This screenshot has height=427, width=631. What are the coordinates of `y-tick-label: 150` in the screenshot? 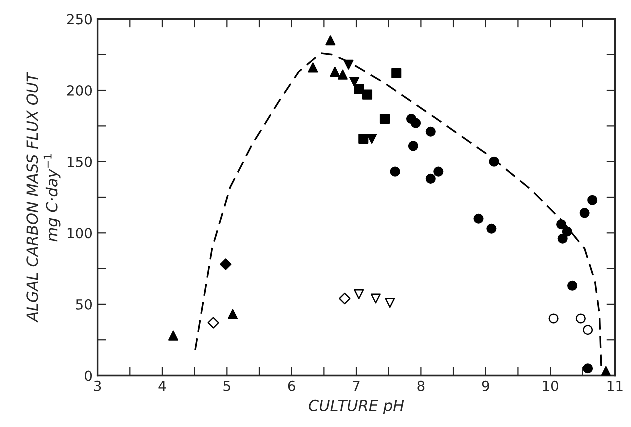 It's located at (80, 162).